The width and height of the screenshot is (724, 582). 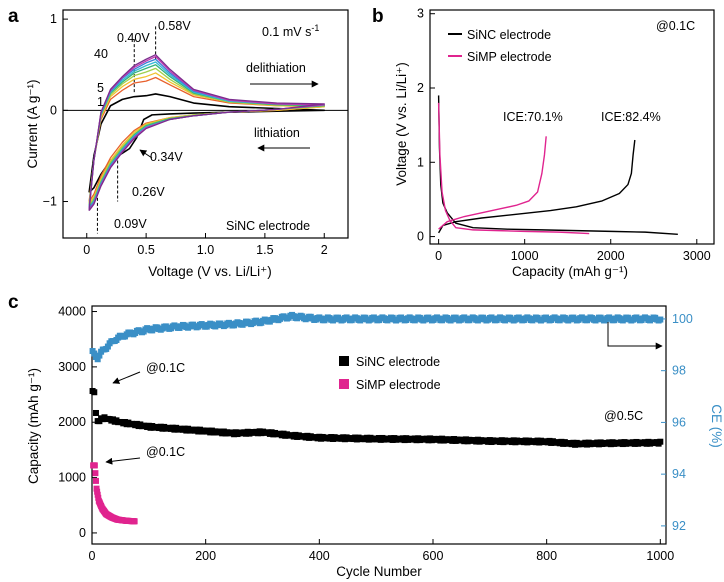 What do you see at coordinates (205, 250) in the screenshot?
I see `panel-a-xtick-label: 1.0` at bounding box center [205, 250].